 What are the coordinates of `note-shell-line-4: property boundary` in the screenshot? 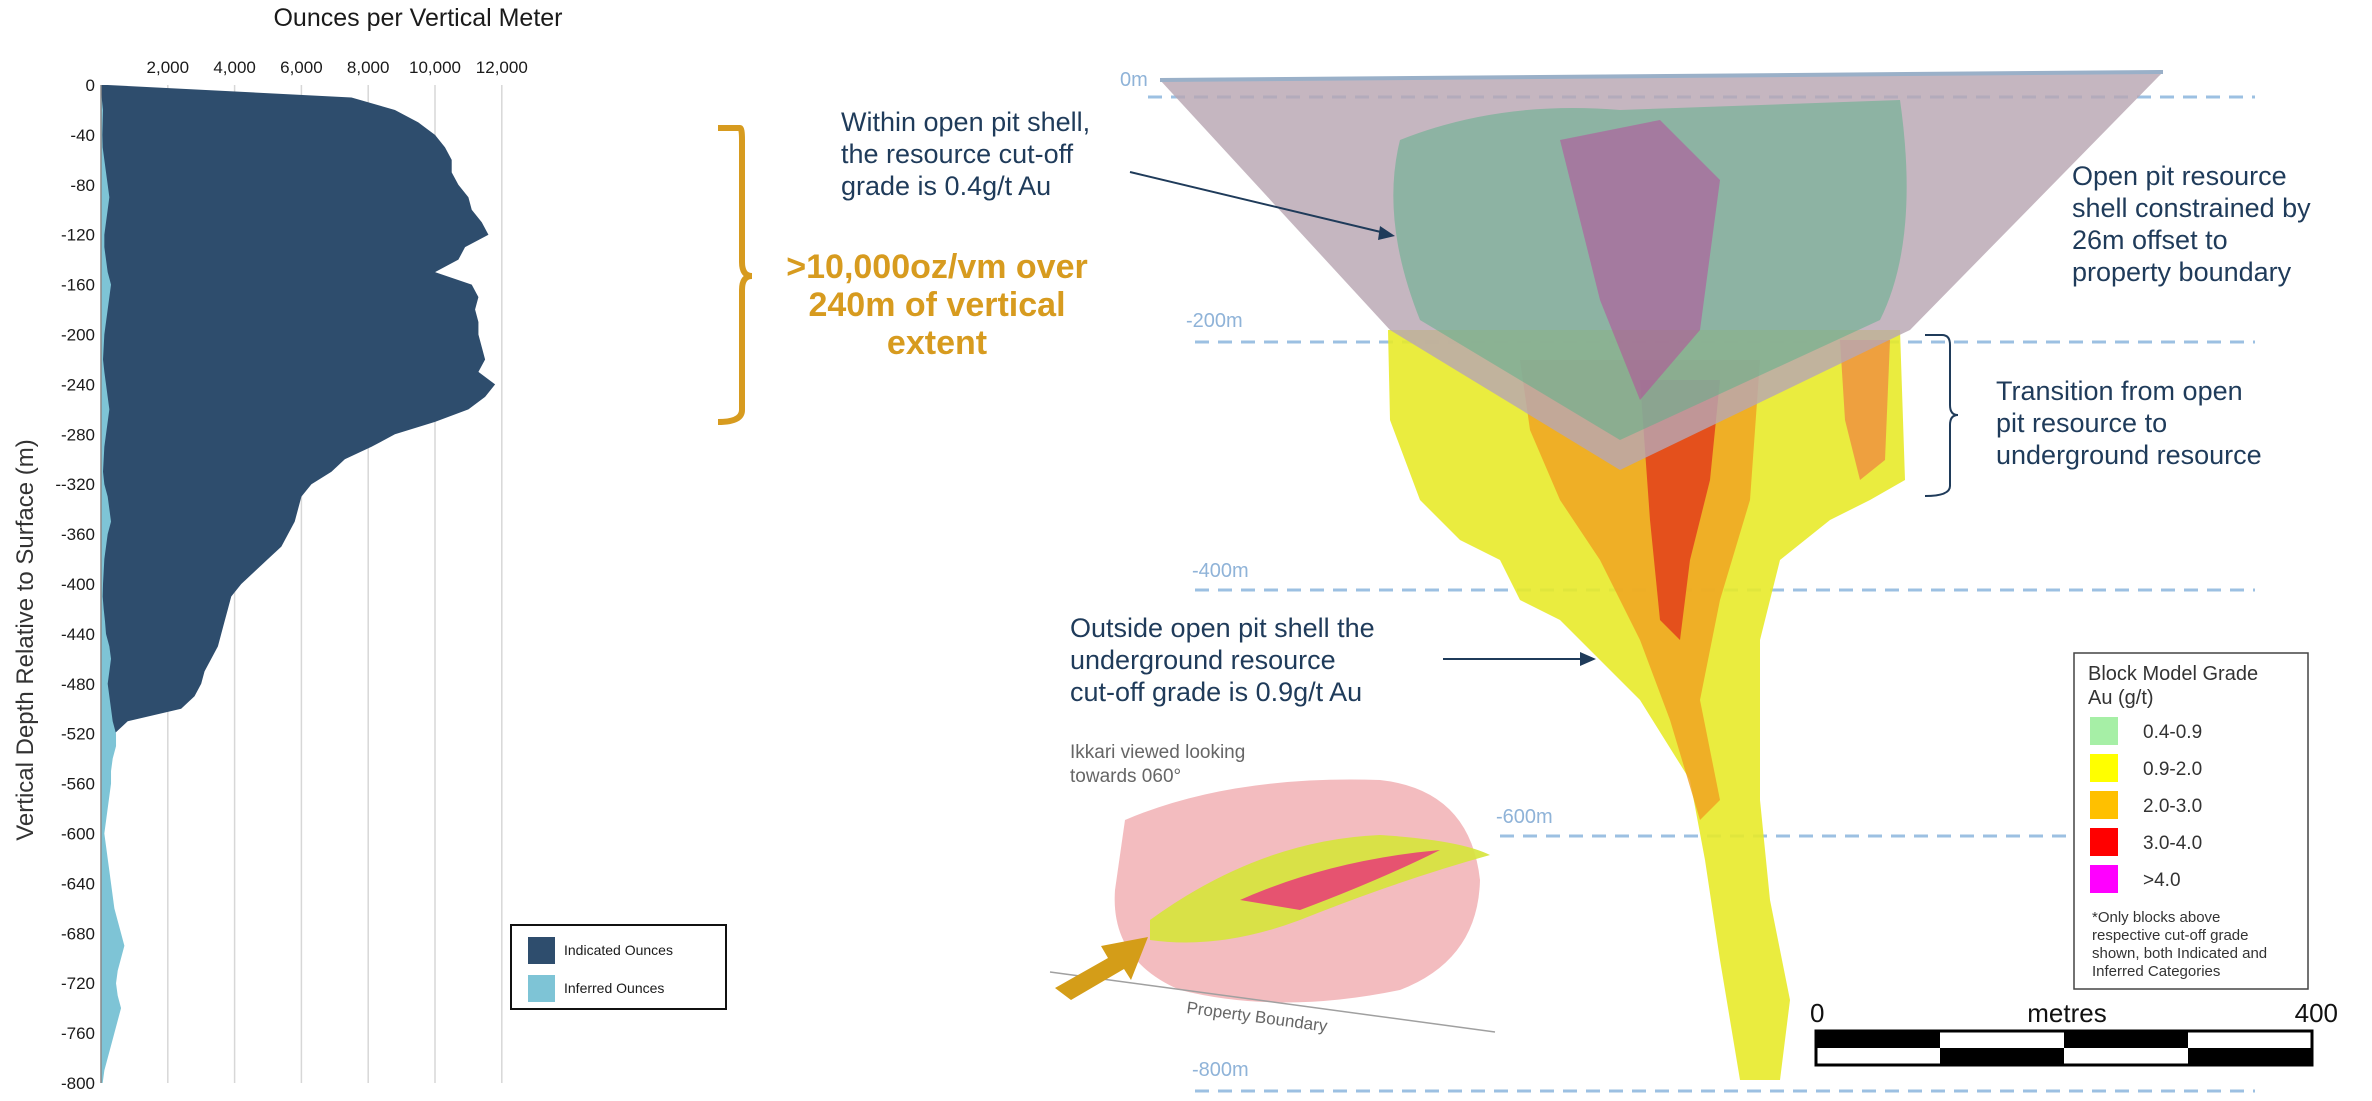 It's located at (2182, 272).